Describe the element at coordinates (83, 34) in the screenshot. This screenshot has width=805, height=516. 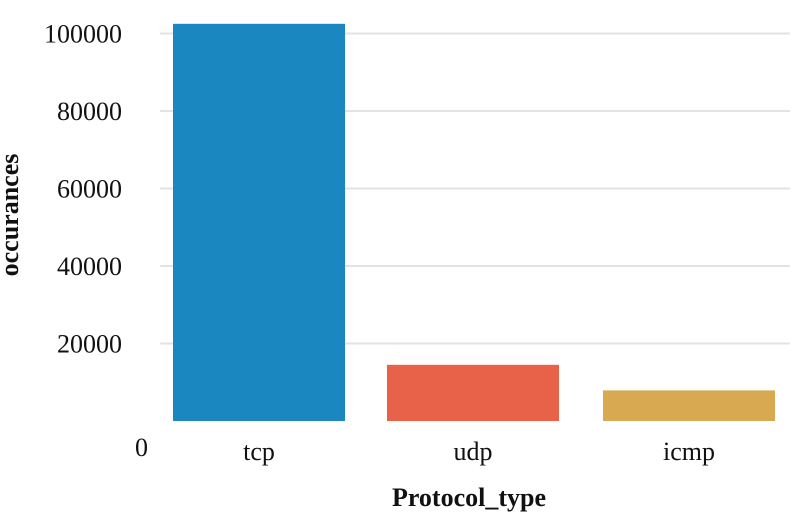
I see `y-tick-label: 100000` at that location.